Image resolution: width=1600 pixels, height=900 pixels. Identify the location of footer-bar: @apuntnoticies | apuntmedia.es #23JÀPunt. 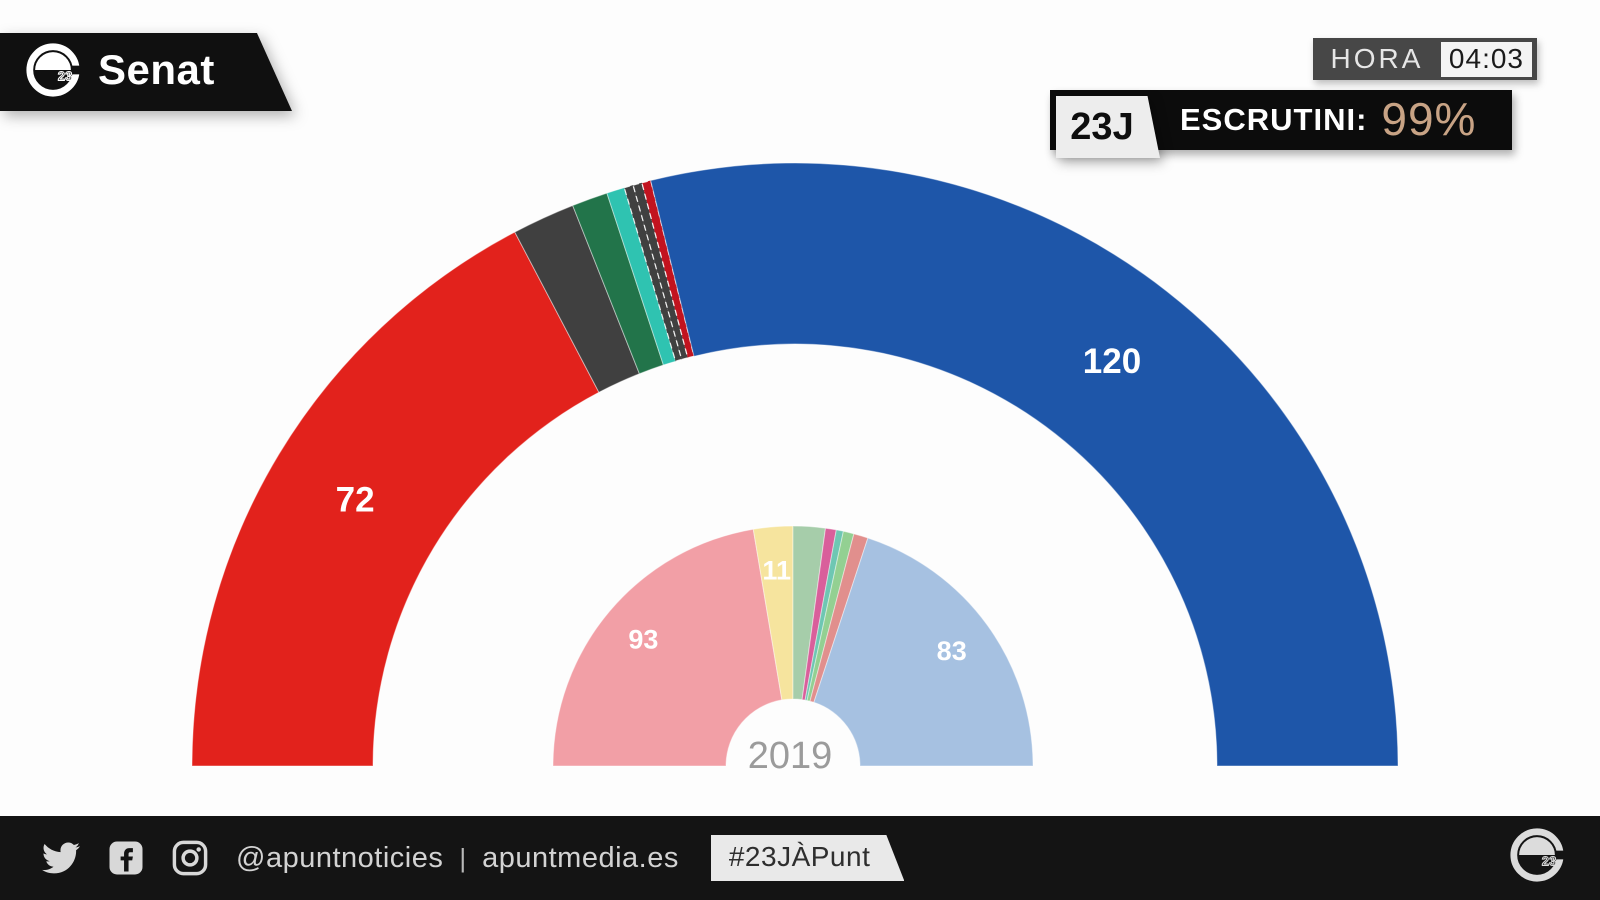
(800, 858).